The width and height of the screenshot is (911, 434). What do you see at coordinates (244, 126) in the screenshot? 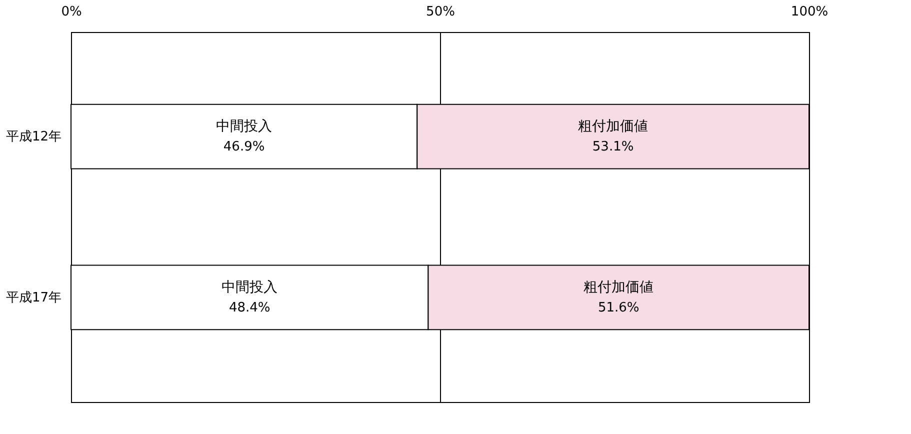
I see `series-label: 中間投入` at bounding box center [244, 126].